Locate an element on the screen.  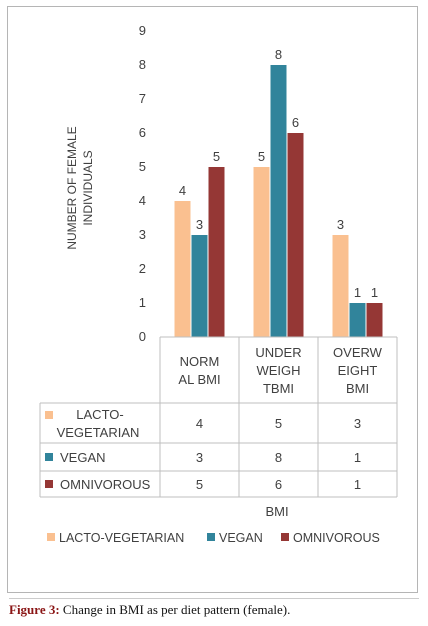
legend-label: OMNIVOROUS is located at coordinates (336, 538).